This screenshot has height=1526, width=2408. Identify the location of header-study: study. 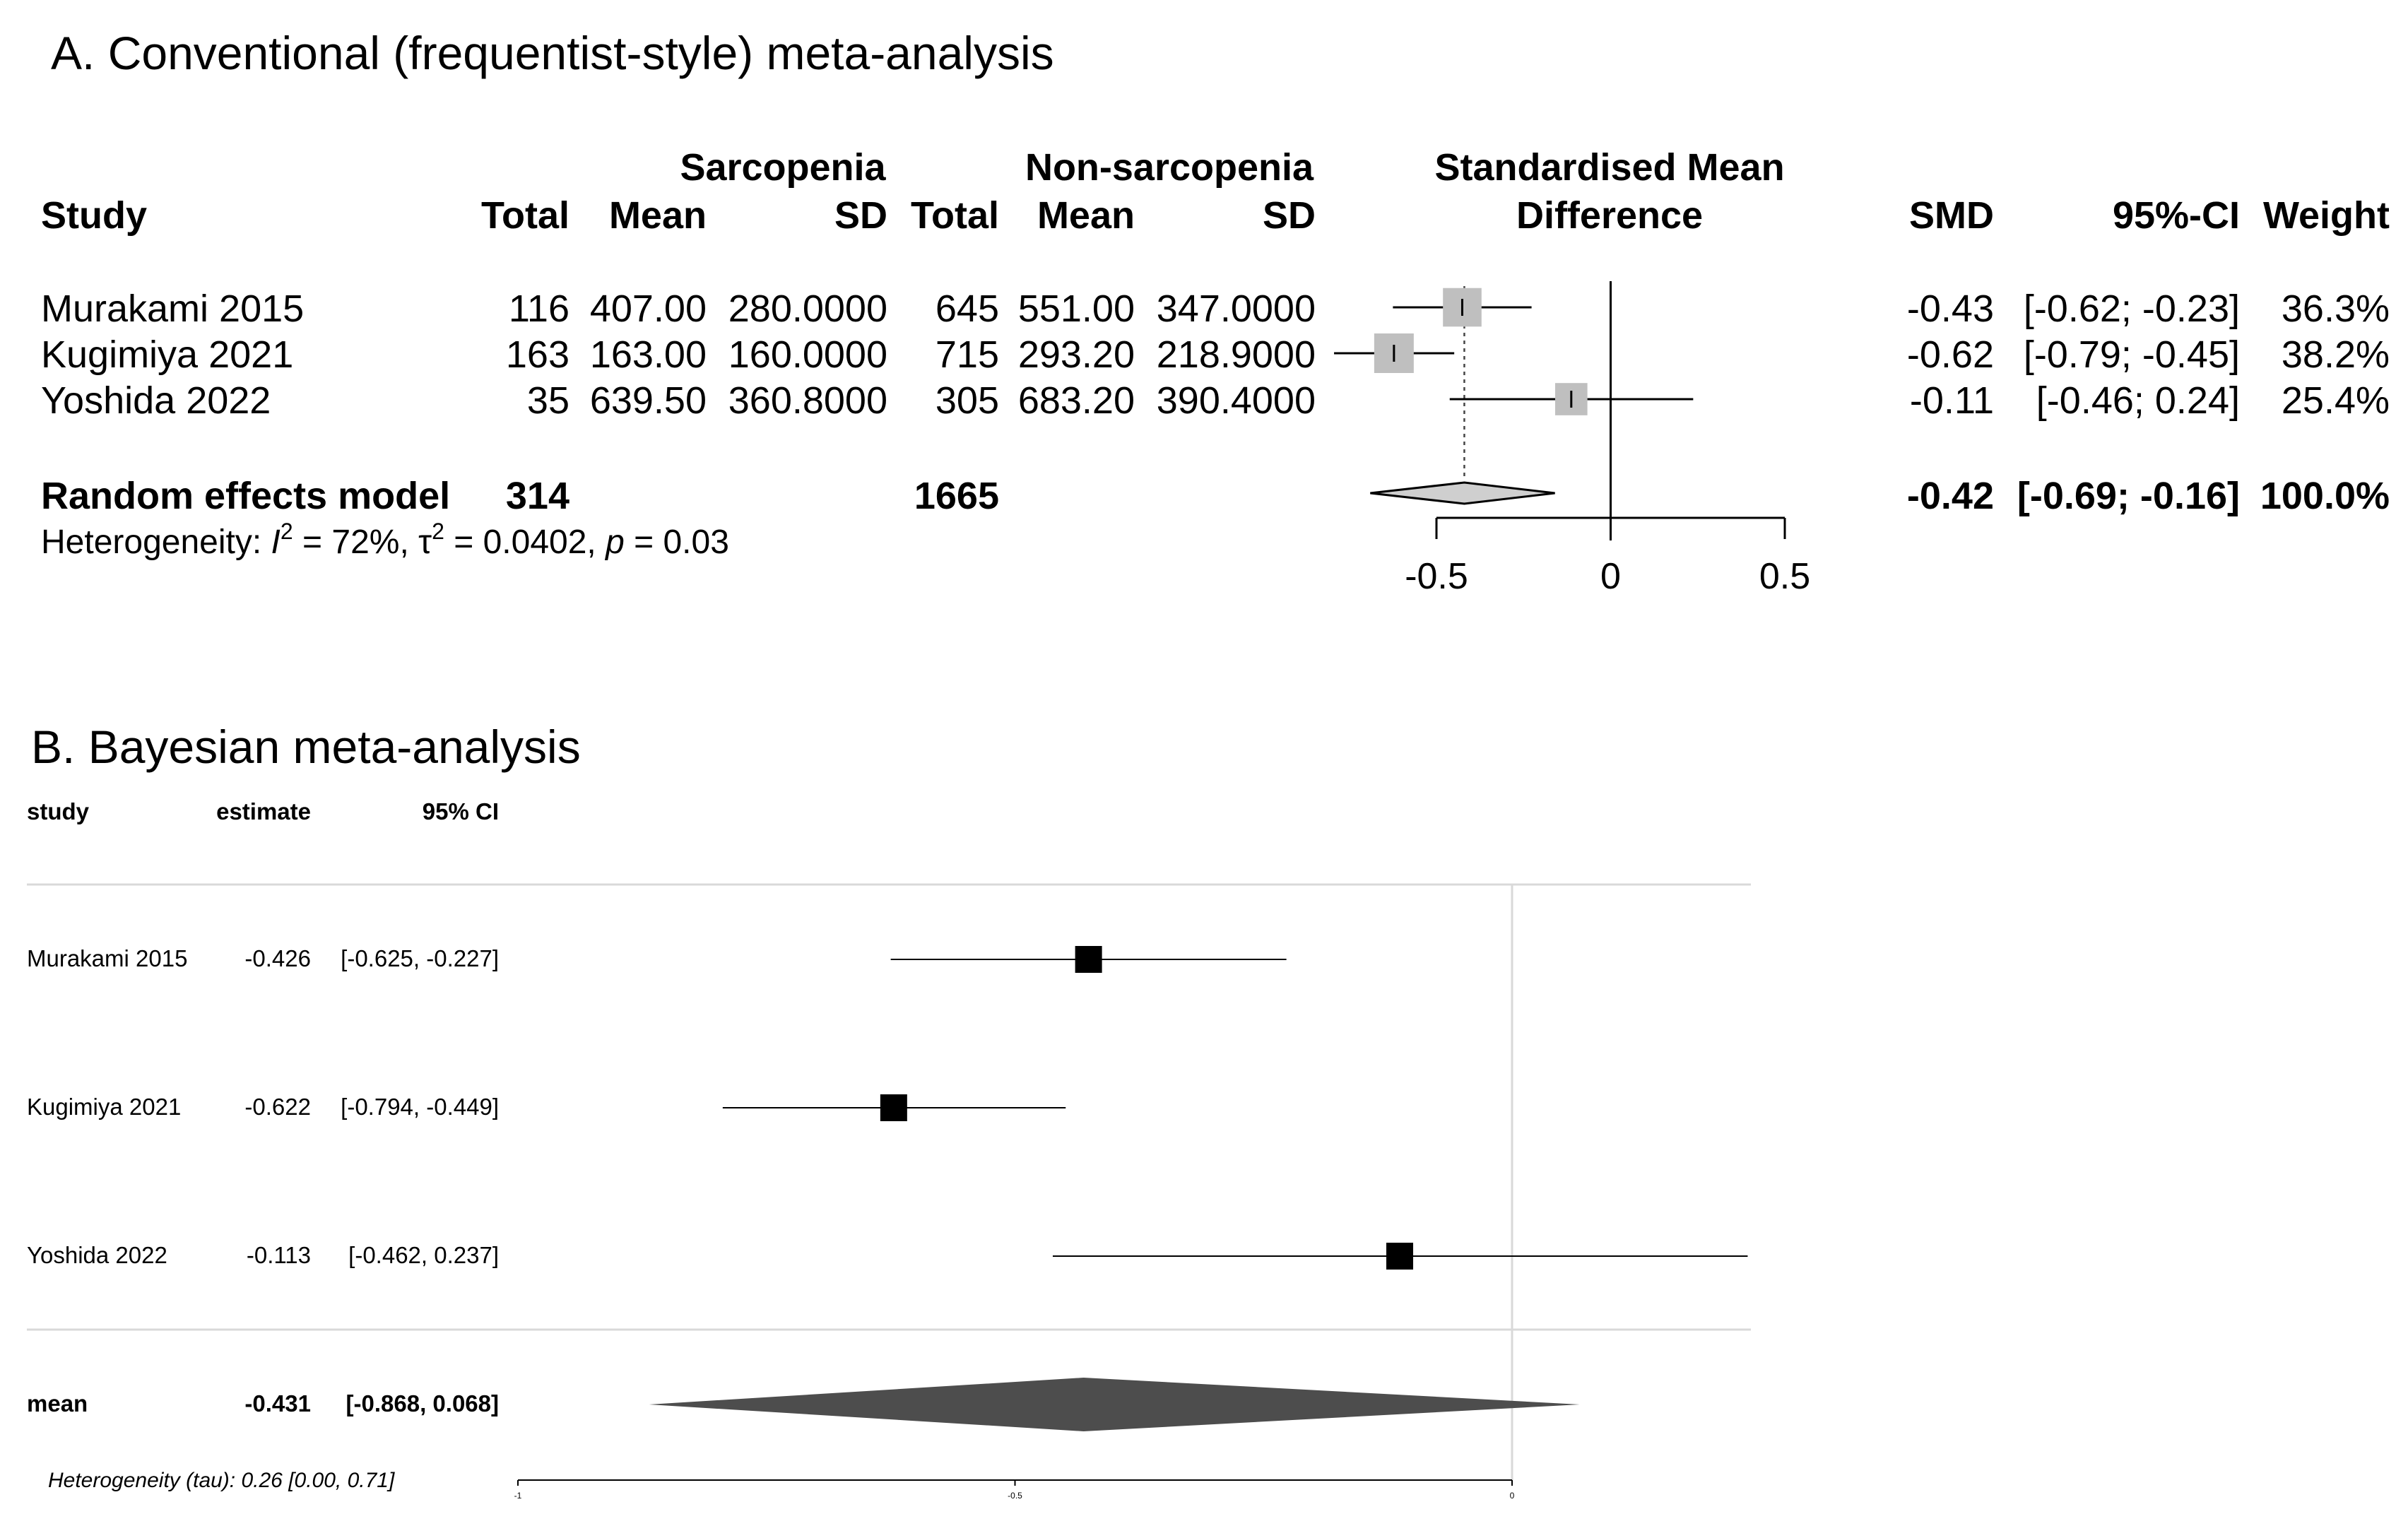
(58, 811).